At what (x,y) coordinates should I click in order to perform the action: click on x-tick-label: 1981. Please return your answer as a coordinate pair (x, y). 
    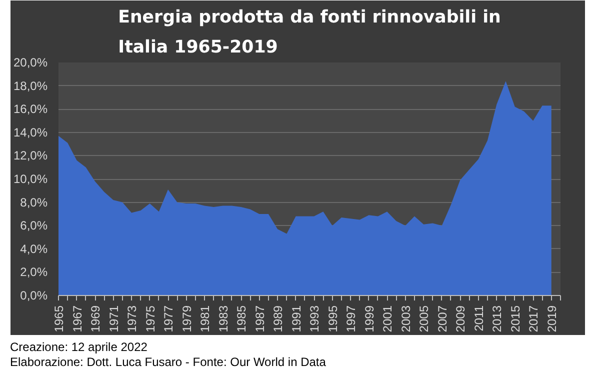
    Looking at the image, I should click on (205, 318).